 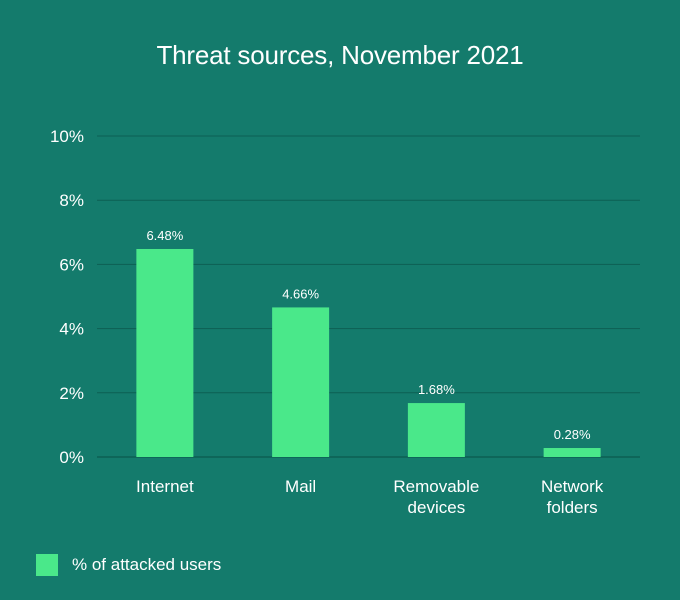 I want to click on x-tick-label: Removable, so click(x=436, y=486).